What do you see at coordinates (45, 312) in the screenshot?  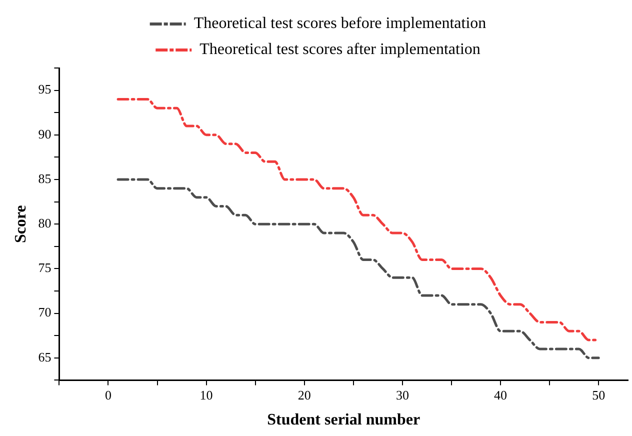 I see `y-tick-label: 70` at bounding box center [45, 312].